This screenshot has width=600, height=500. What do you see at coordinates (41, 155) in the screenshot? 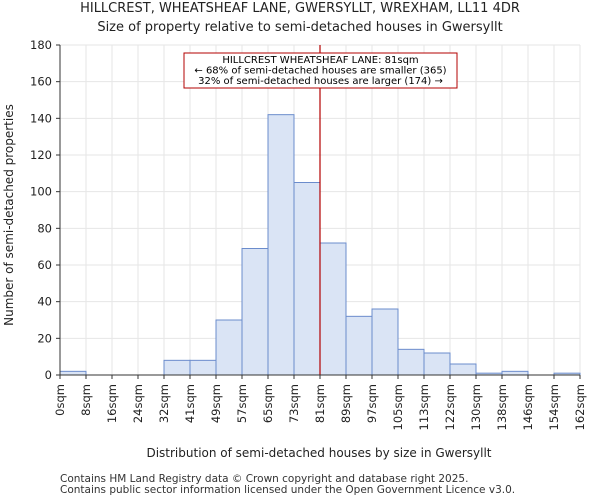
I see `y-tick-label: 120` at bounding box center [41, 155].